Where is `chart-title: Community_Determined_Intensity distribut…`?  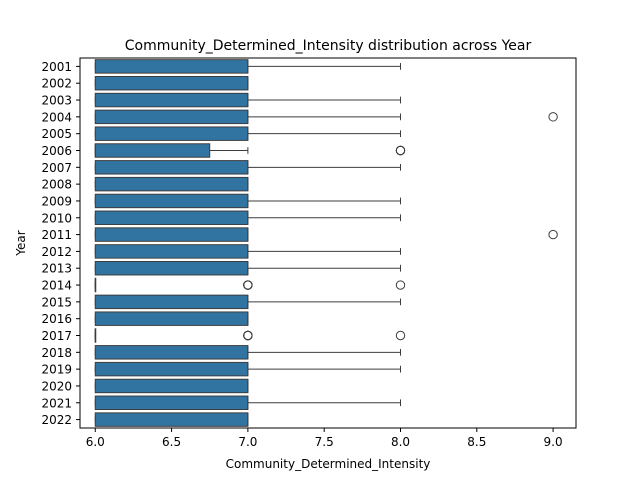
chart-title: Community_Determined_Intensity distribut… is located at coordinates (328, 46).